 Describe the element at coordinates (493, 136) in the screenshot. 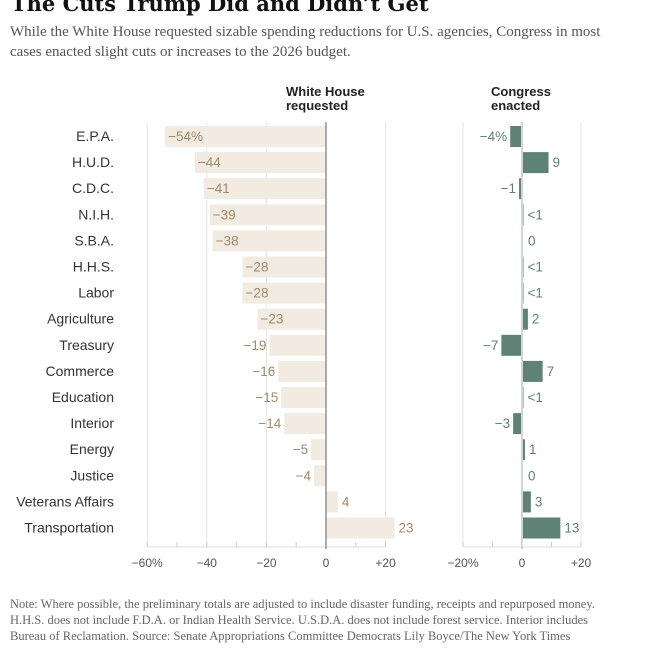

I see `congress-value-label: −4%` at that location.